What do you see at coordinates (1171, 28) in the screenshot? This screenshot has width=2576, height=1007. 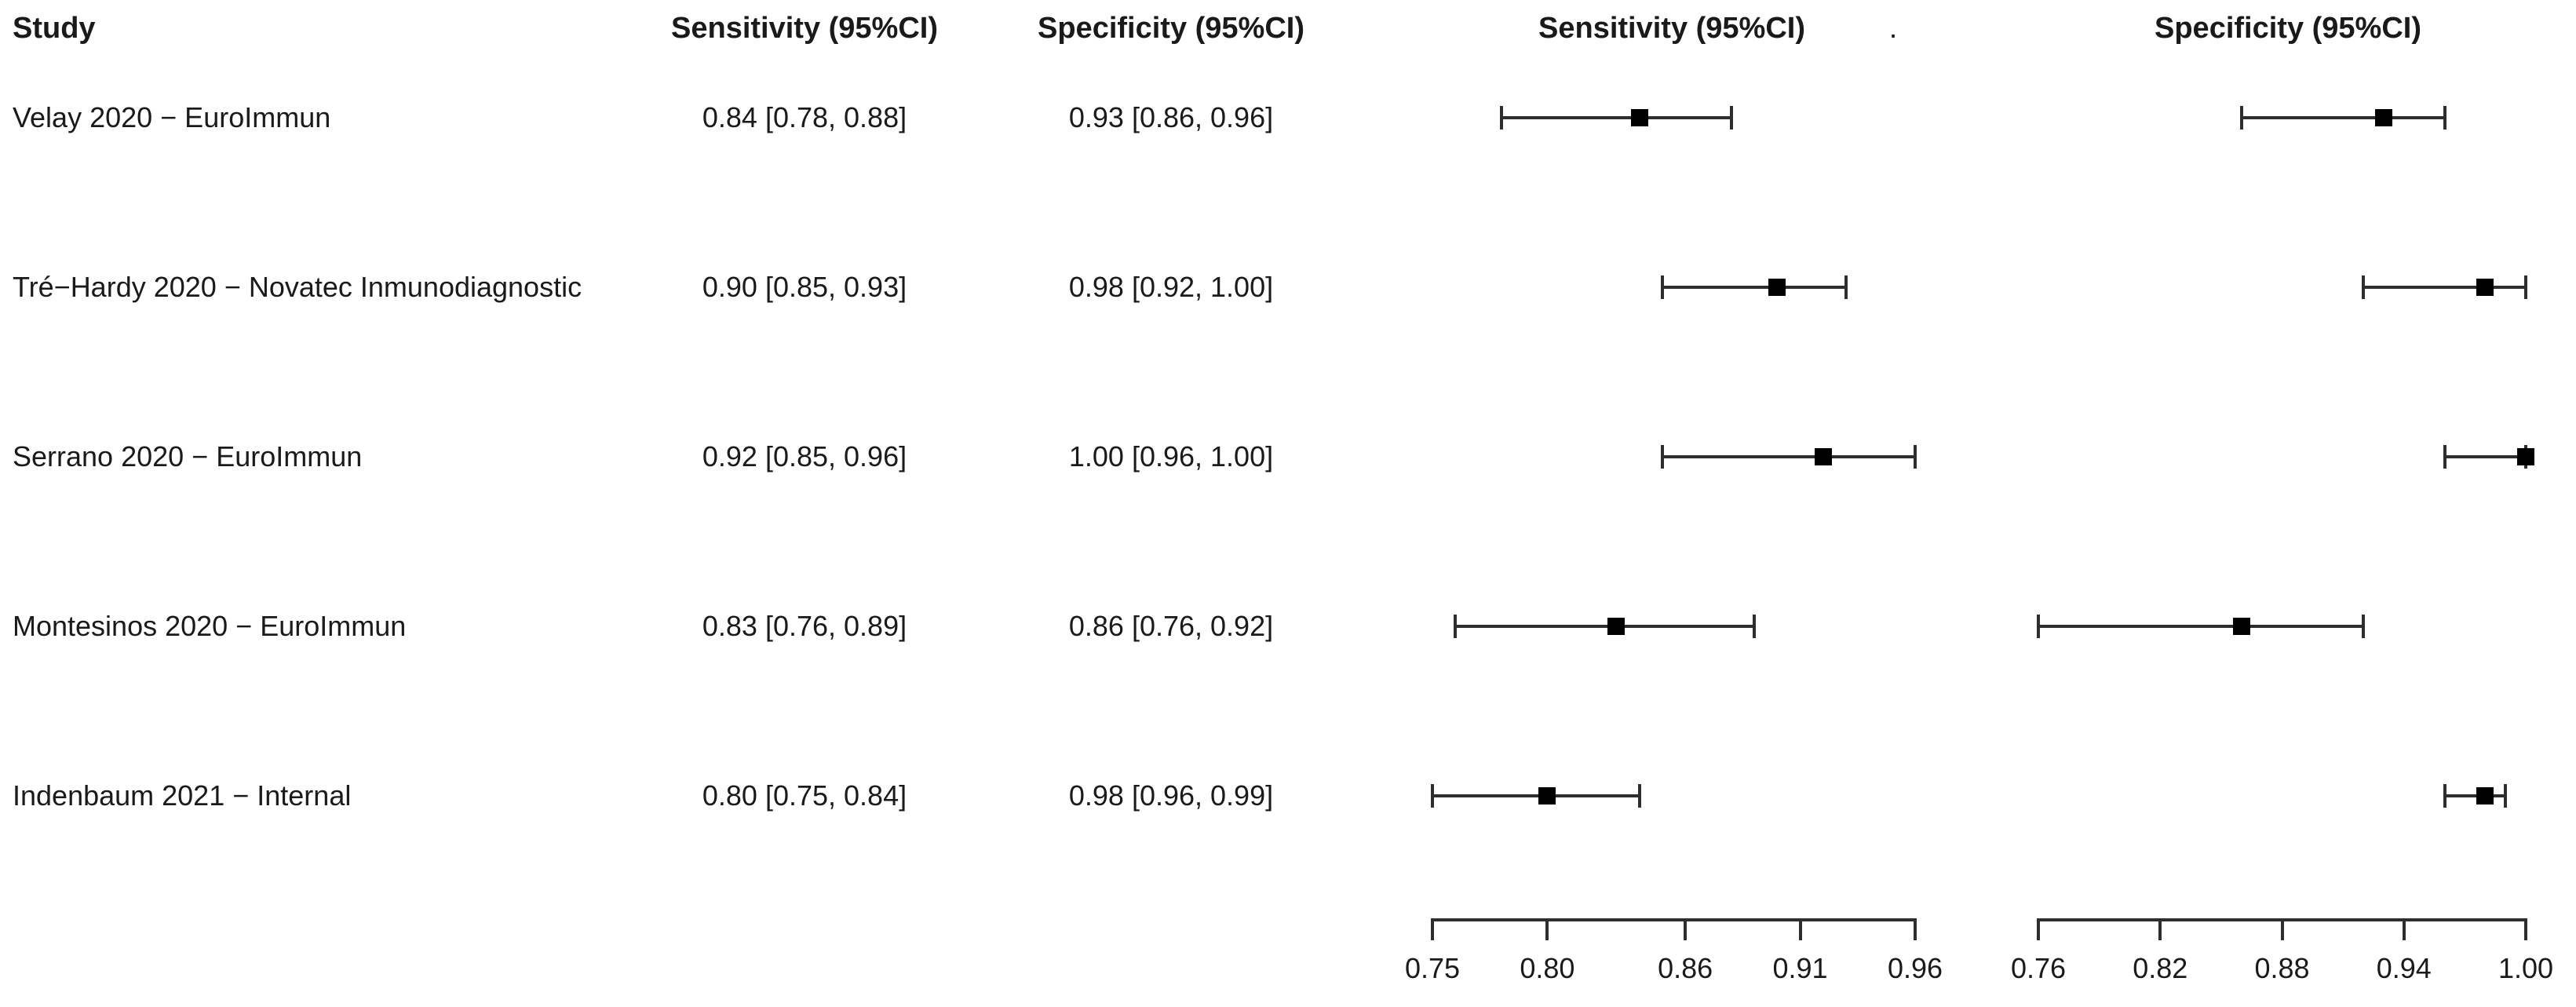 I see `column-header-specificity-values: Specificity (95%CI)` at bounding box center [1171, 28].